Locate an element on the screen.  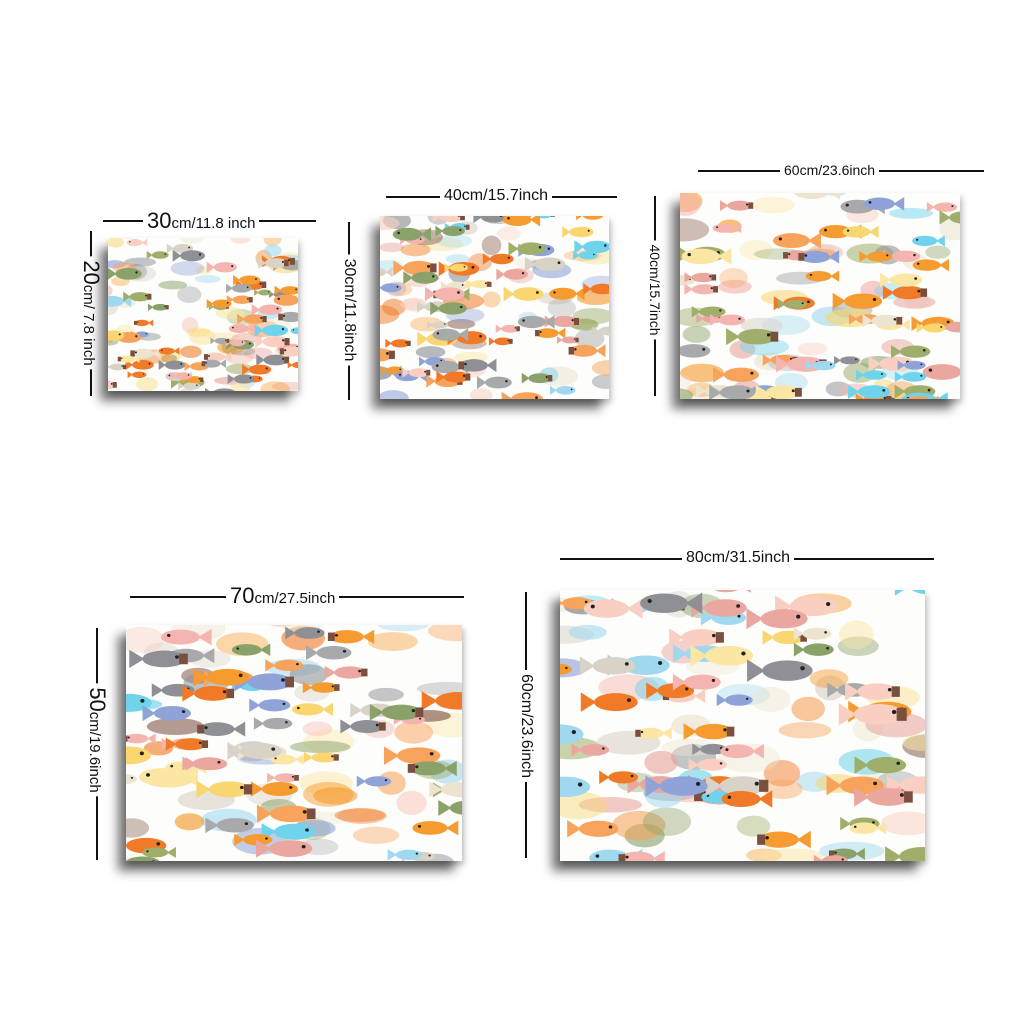
canvas-print-40x30 is located at coordinates (494, 307).